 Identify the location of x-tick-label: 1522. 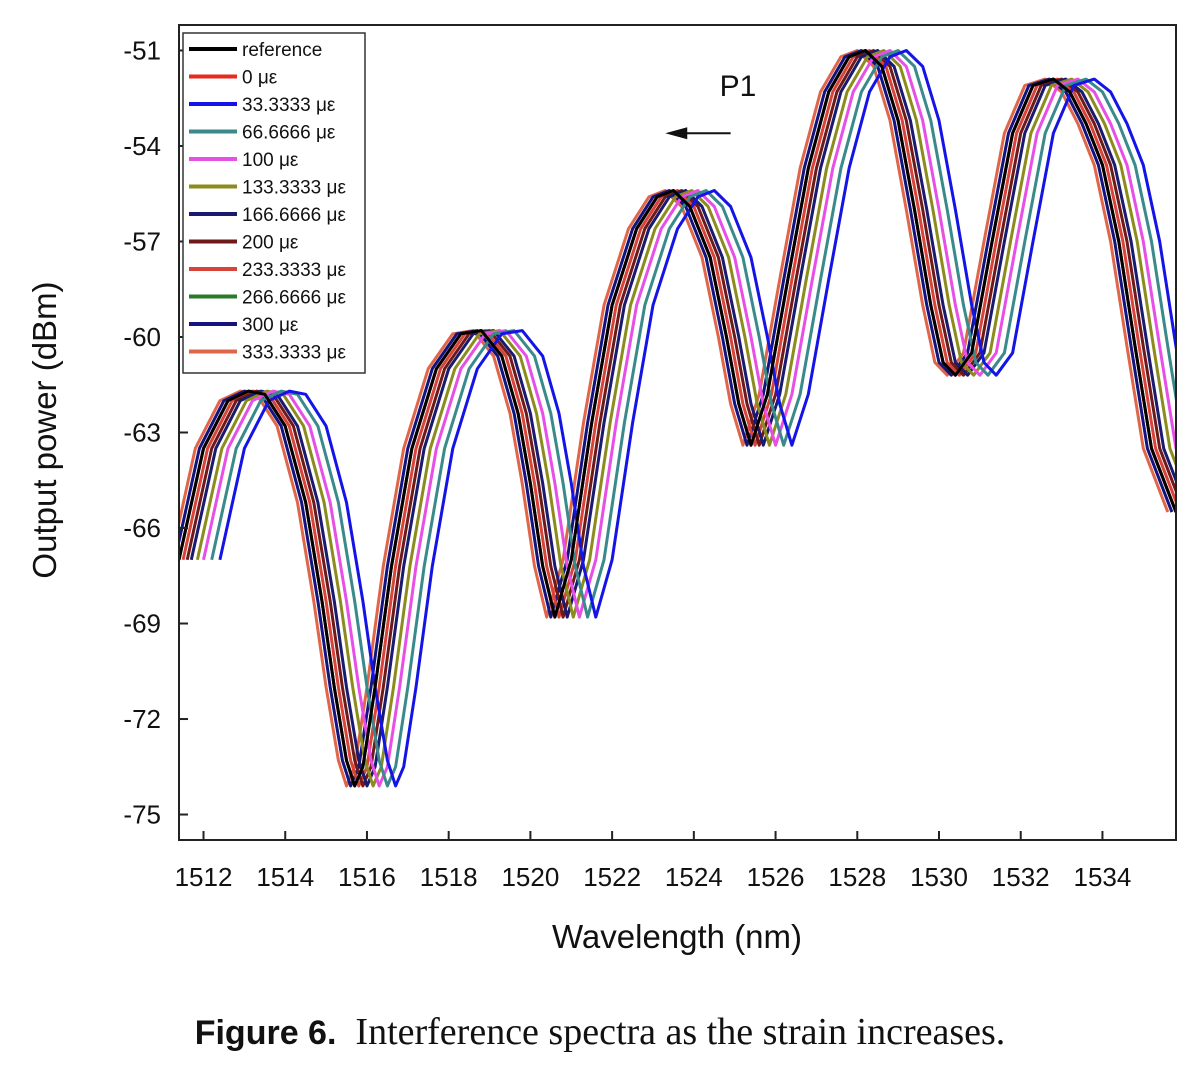
(612, 877).